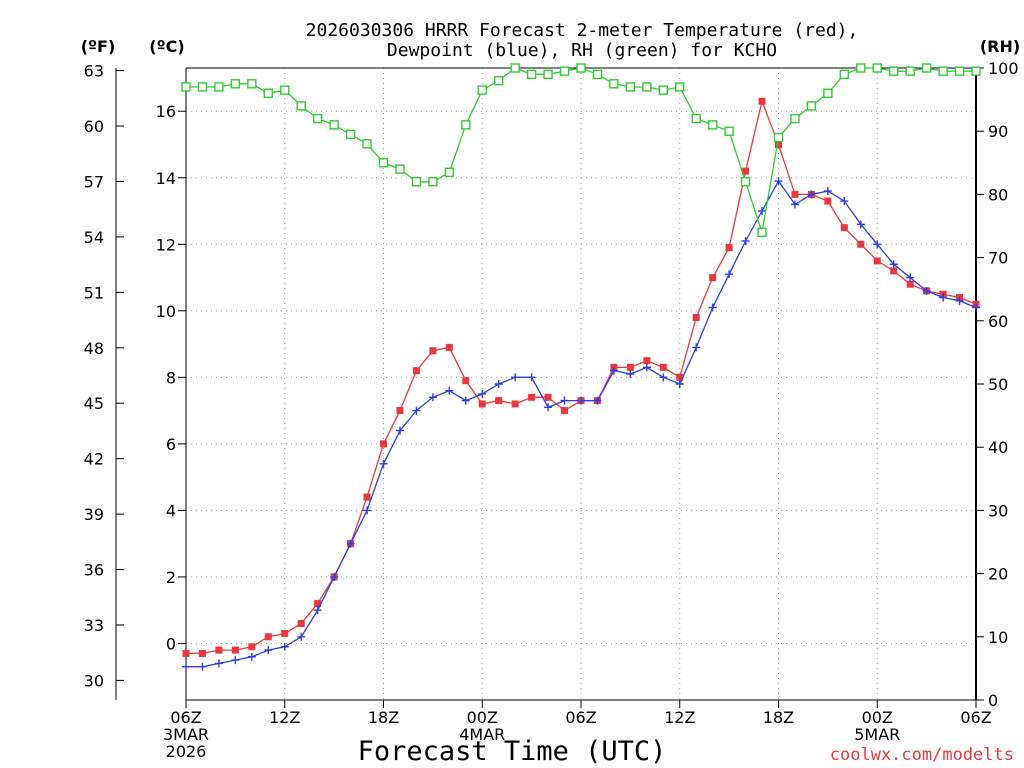 The height and width of the screenshot is (768, 1024). What do you see at coordinates (186, 751) in the screenshot?
I see `date-label: 2026` at bounding box center [186, 751].